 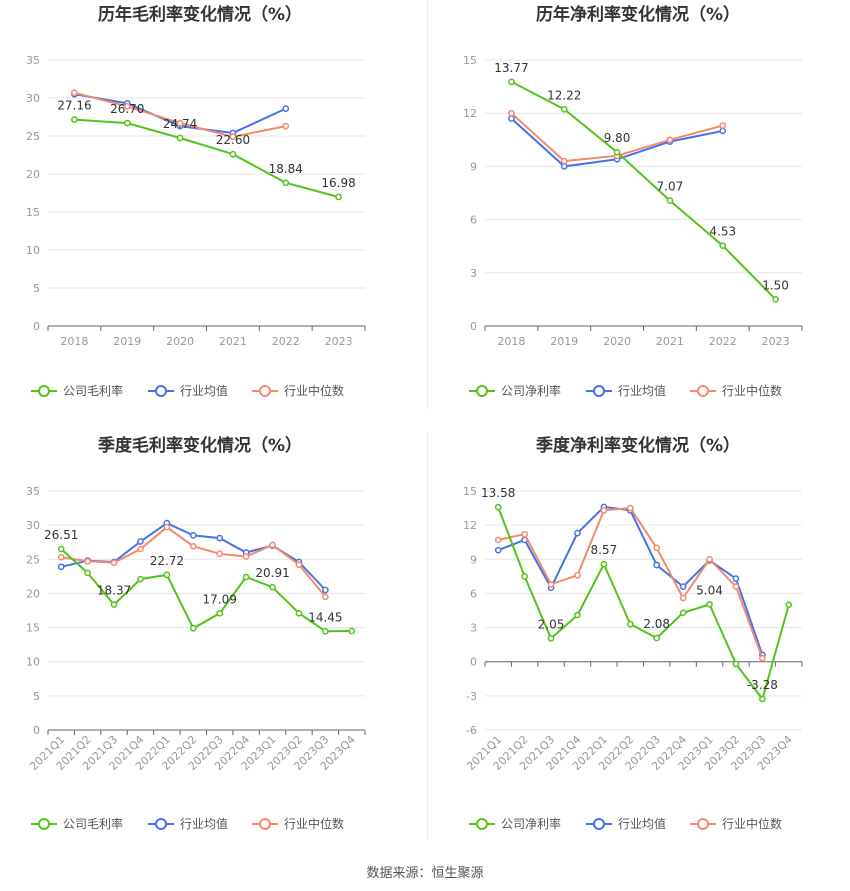 I want to click on data-label: 5.04, so click(x=709, y=590).